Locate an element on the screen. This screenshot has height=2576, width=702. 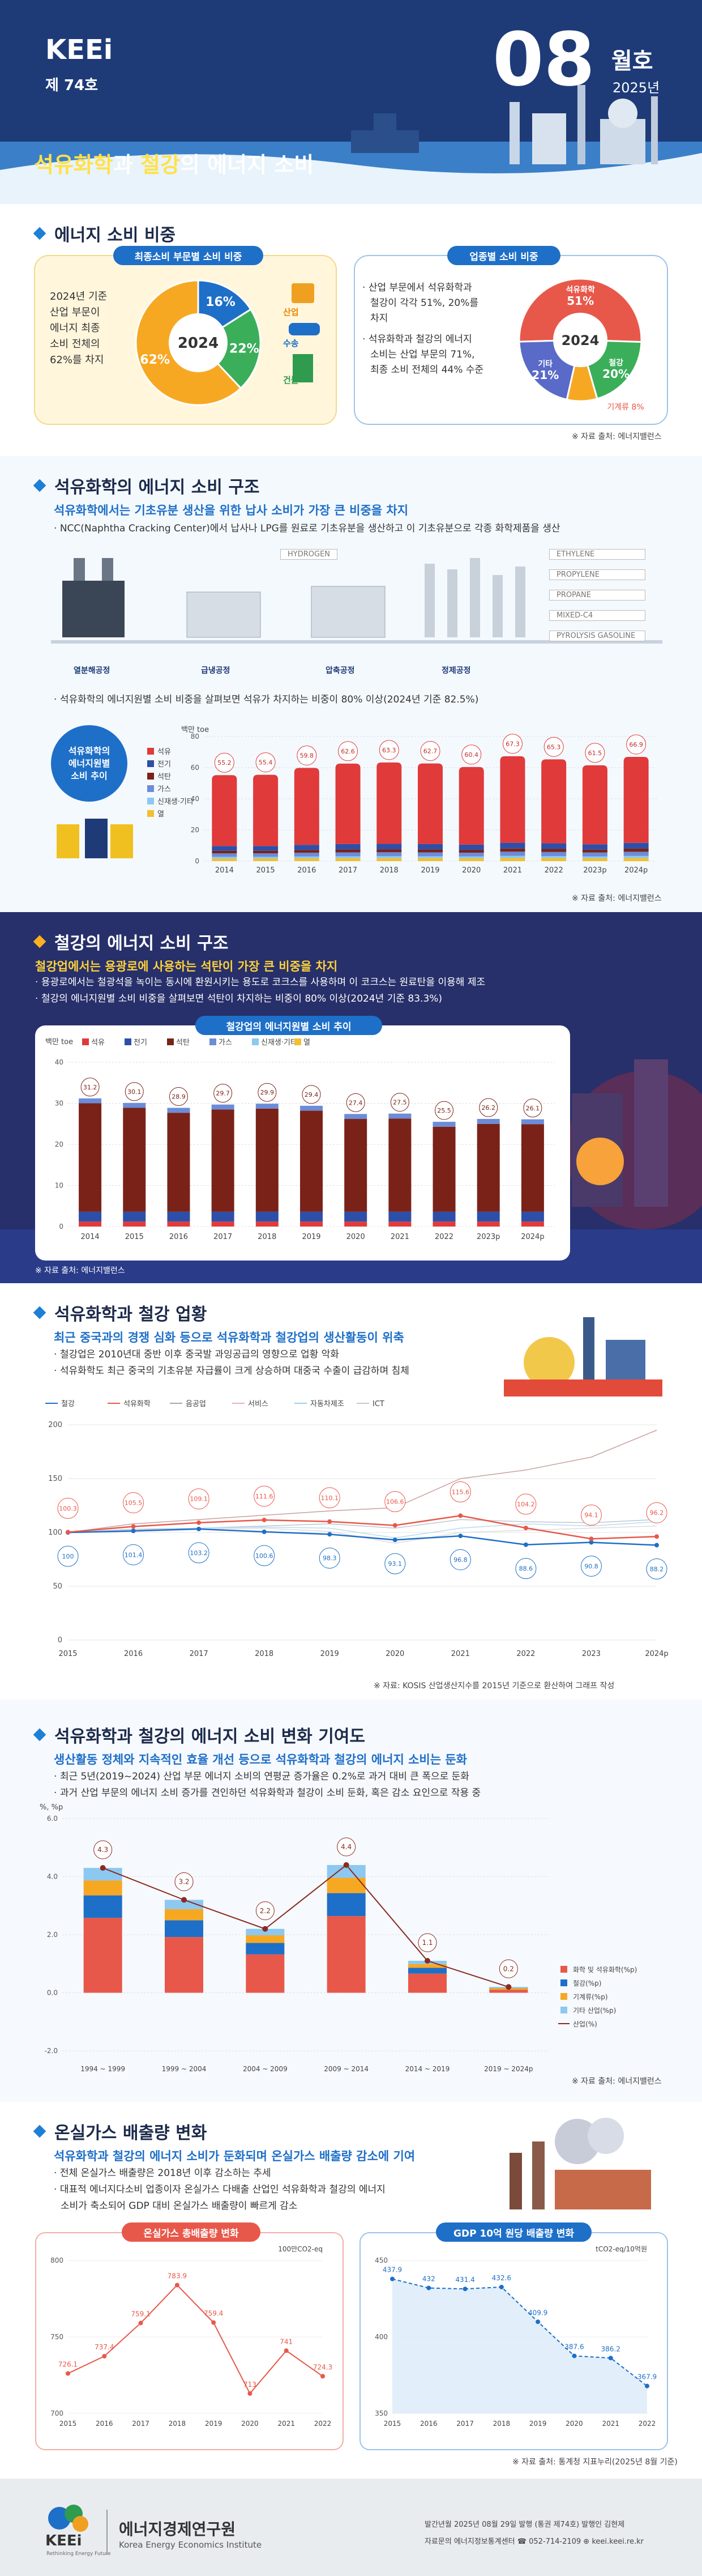
legend-label: 가스 is located at coordinates (226, 1042).